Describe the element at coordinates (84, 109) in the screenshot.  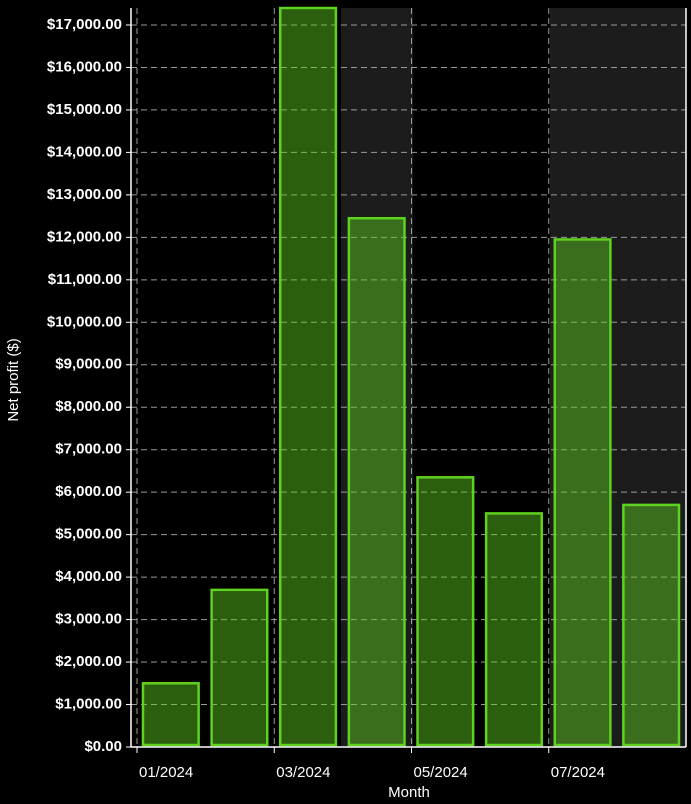
I see `y-tick-label: $15,000.00` at that location.